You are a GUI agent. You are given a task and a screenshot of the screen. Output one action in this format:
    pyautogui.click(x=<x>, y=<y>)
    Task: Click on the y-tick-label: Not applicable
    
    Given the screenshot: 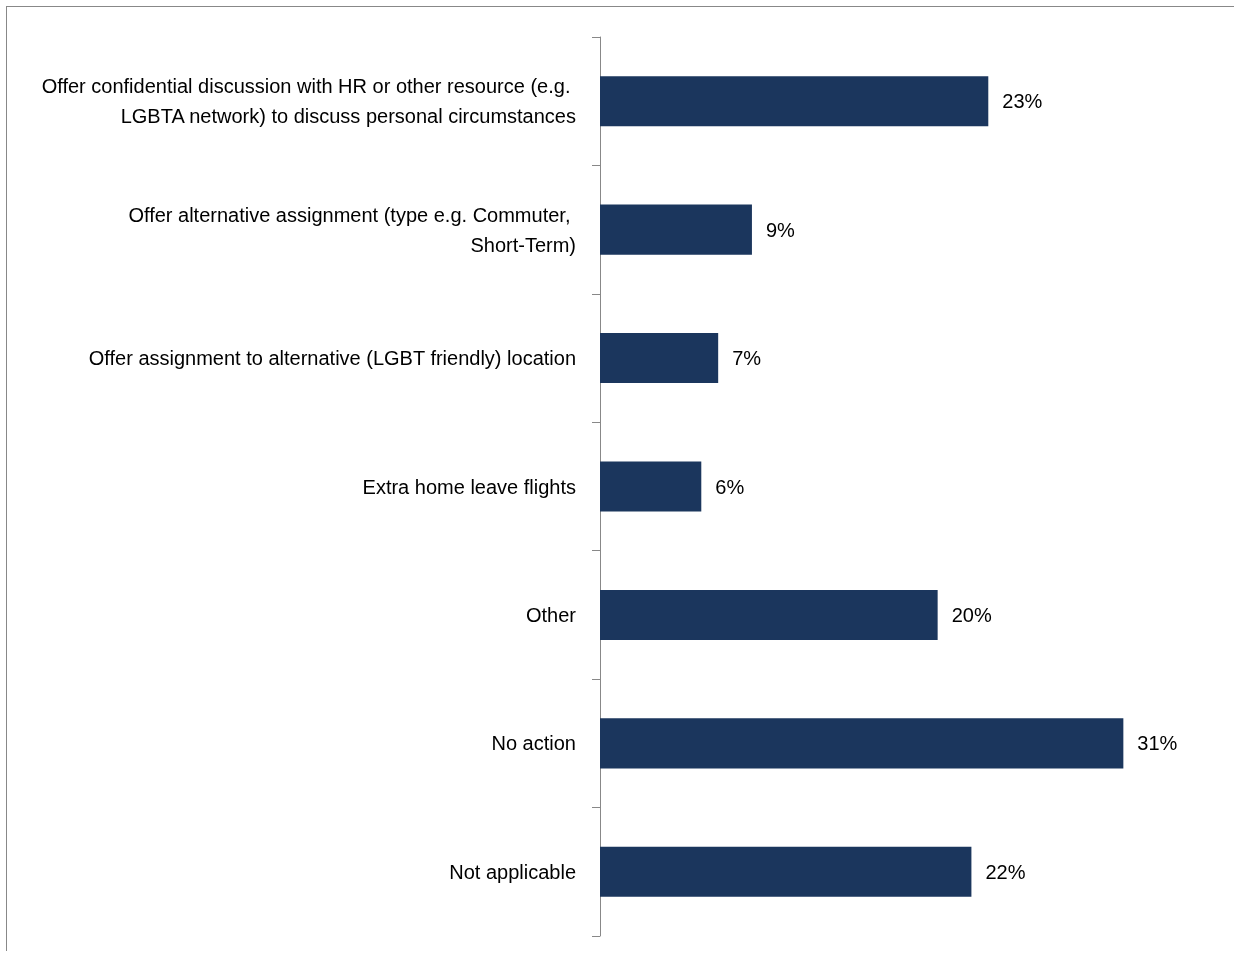 What is the action you would take?
    pyautogui.click(x=512, y=871)
    